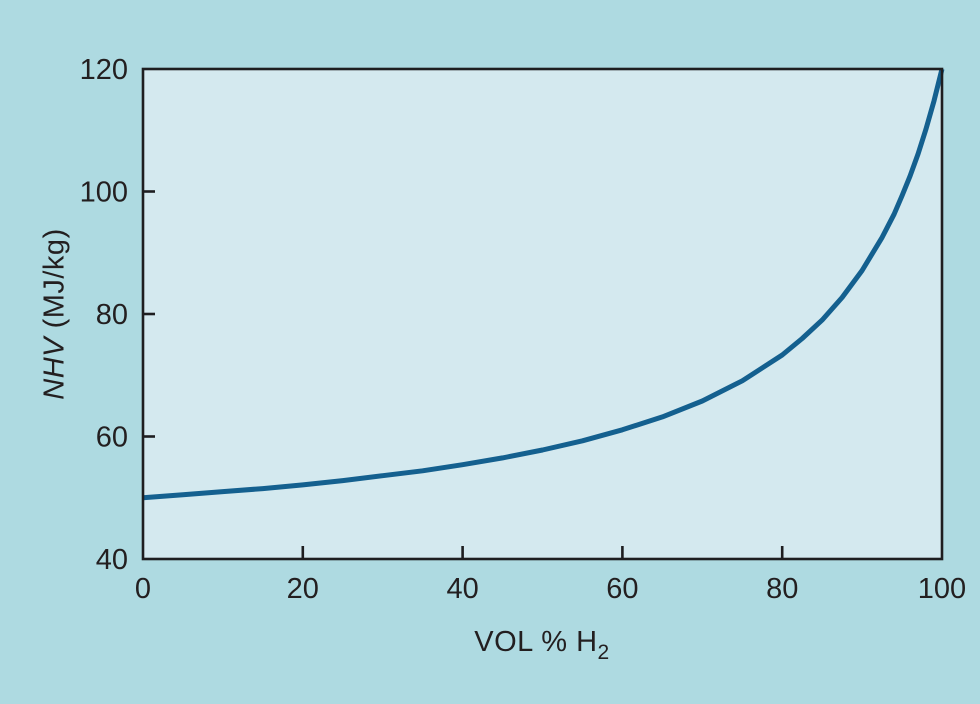 The image size is (980, 704). Describe the element at coordinates (143, 589) in the screenshot. I see `x-tick-label: 0` at that location.